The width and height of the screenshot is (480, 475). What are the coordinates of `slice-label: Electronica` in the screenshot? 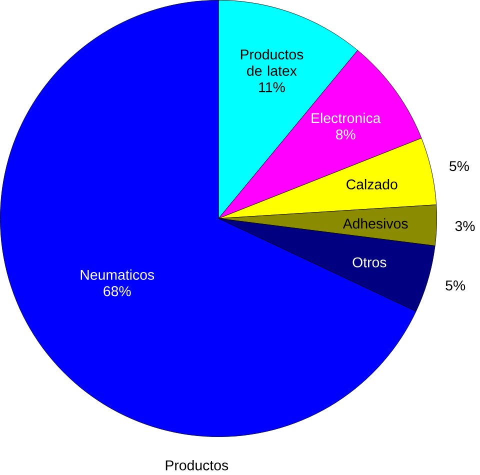 It's located at (346, 118).